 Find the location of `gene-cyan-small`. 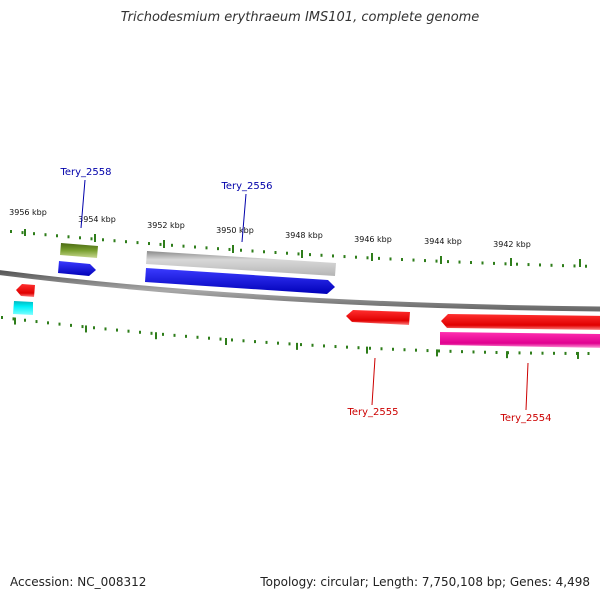

gene-cyan-small is located at coordinates (23, 308).